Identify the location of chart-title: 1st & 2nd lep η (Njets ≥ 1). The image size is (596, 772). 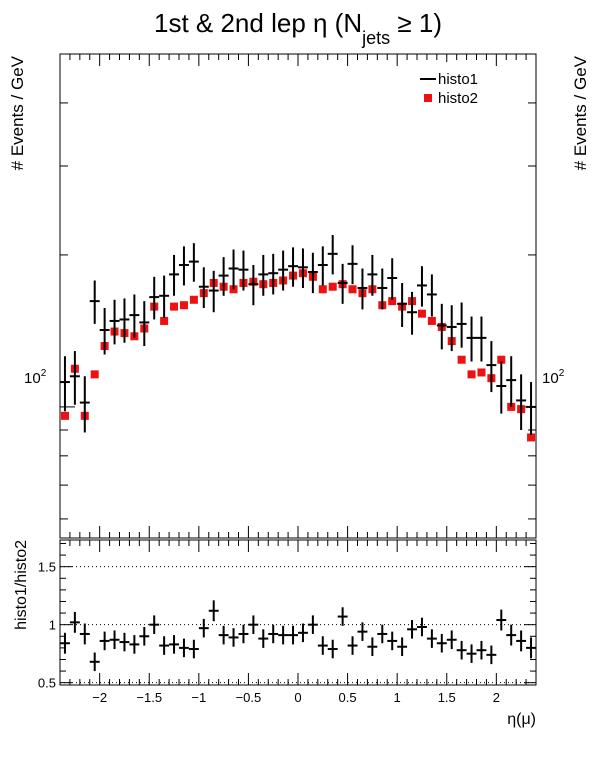
(298, 28).